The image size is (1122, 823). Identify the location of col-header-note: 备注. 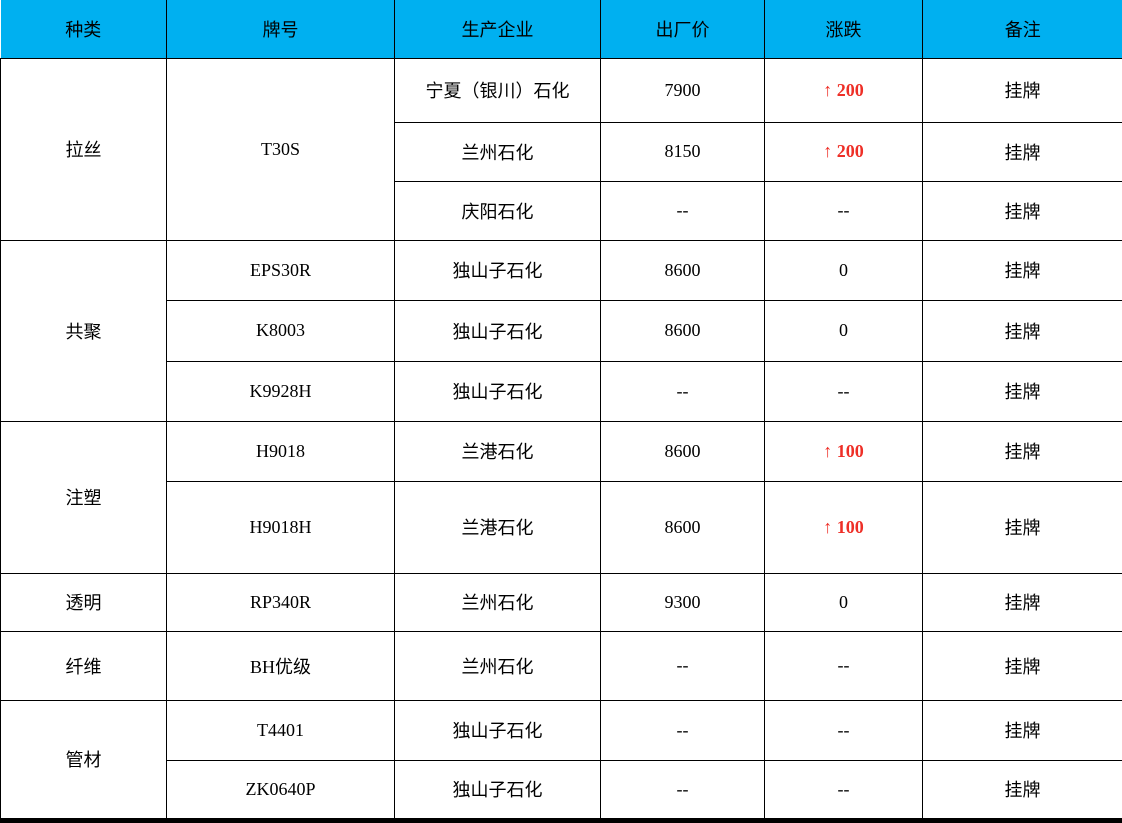
(1022, 29).